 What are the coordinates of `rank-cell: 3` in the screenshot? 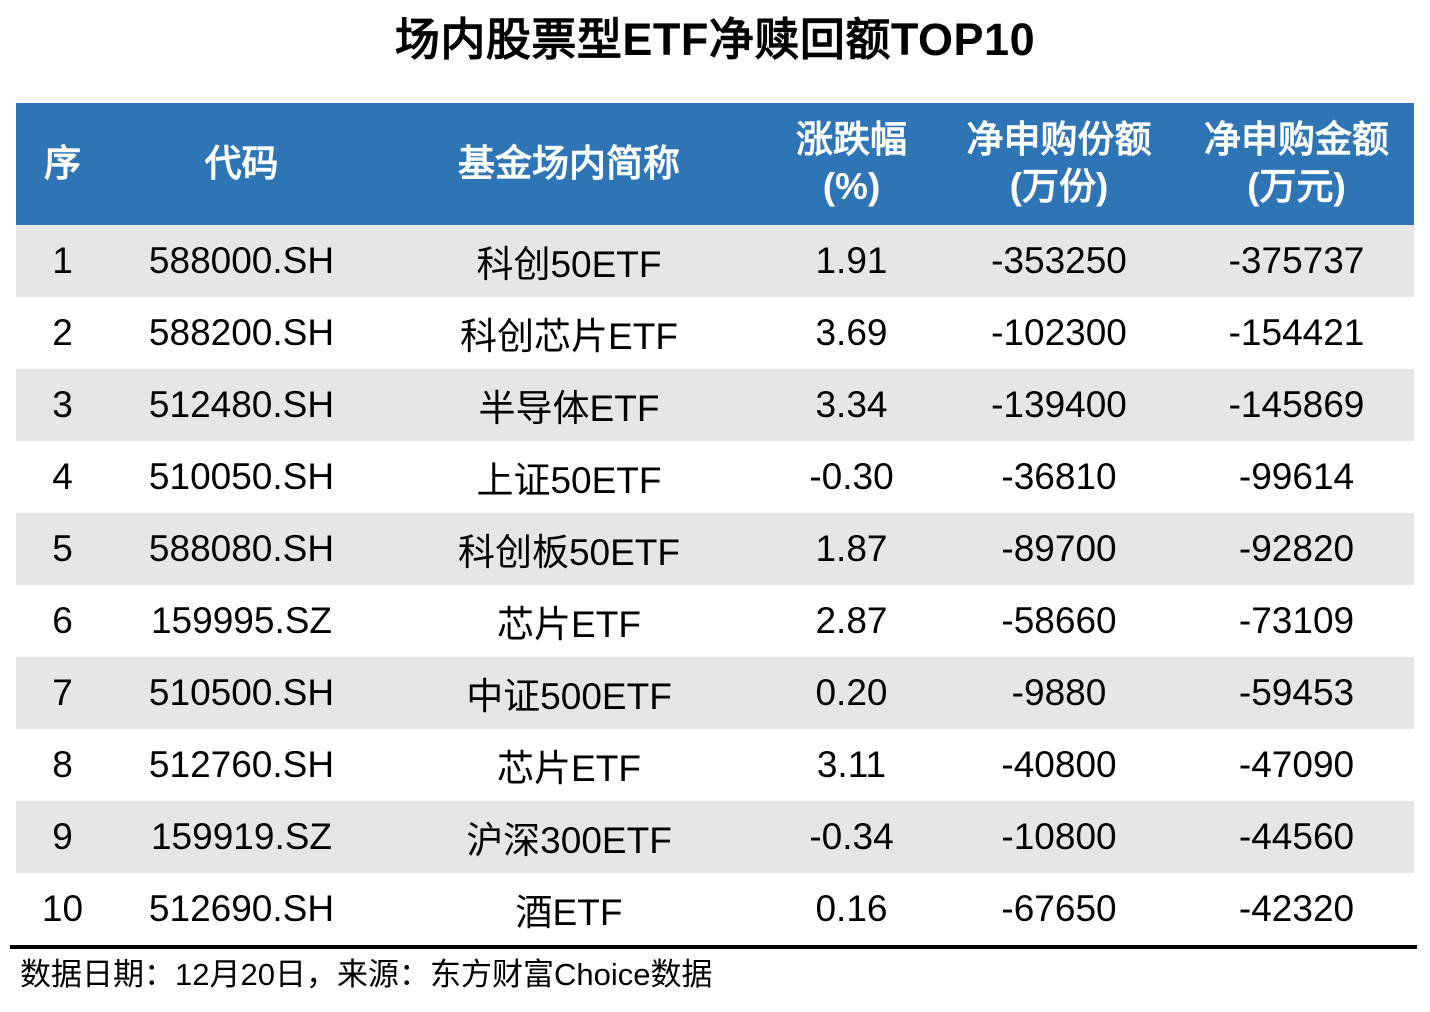 It's located at (62, 404).